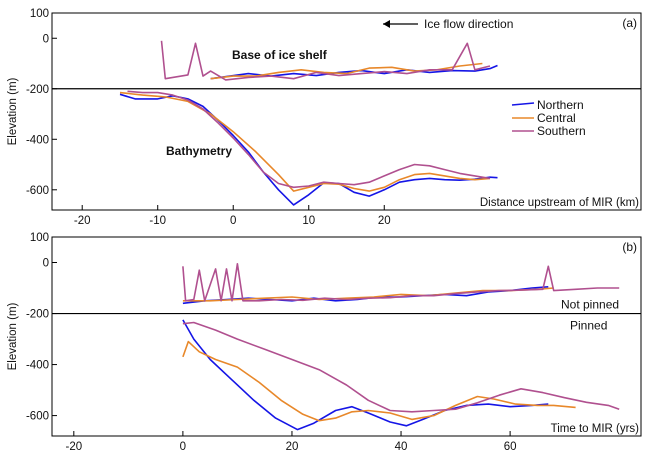  Describe the element at coordinates (629, 23) in the screenshot. I see `panel-label: (a)` at that location.